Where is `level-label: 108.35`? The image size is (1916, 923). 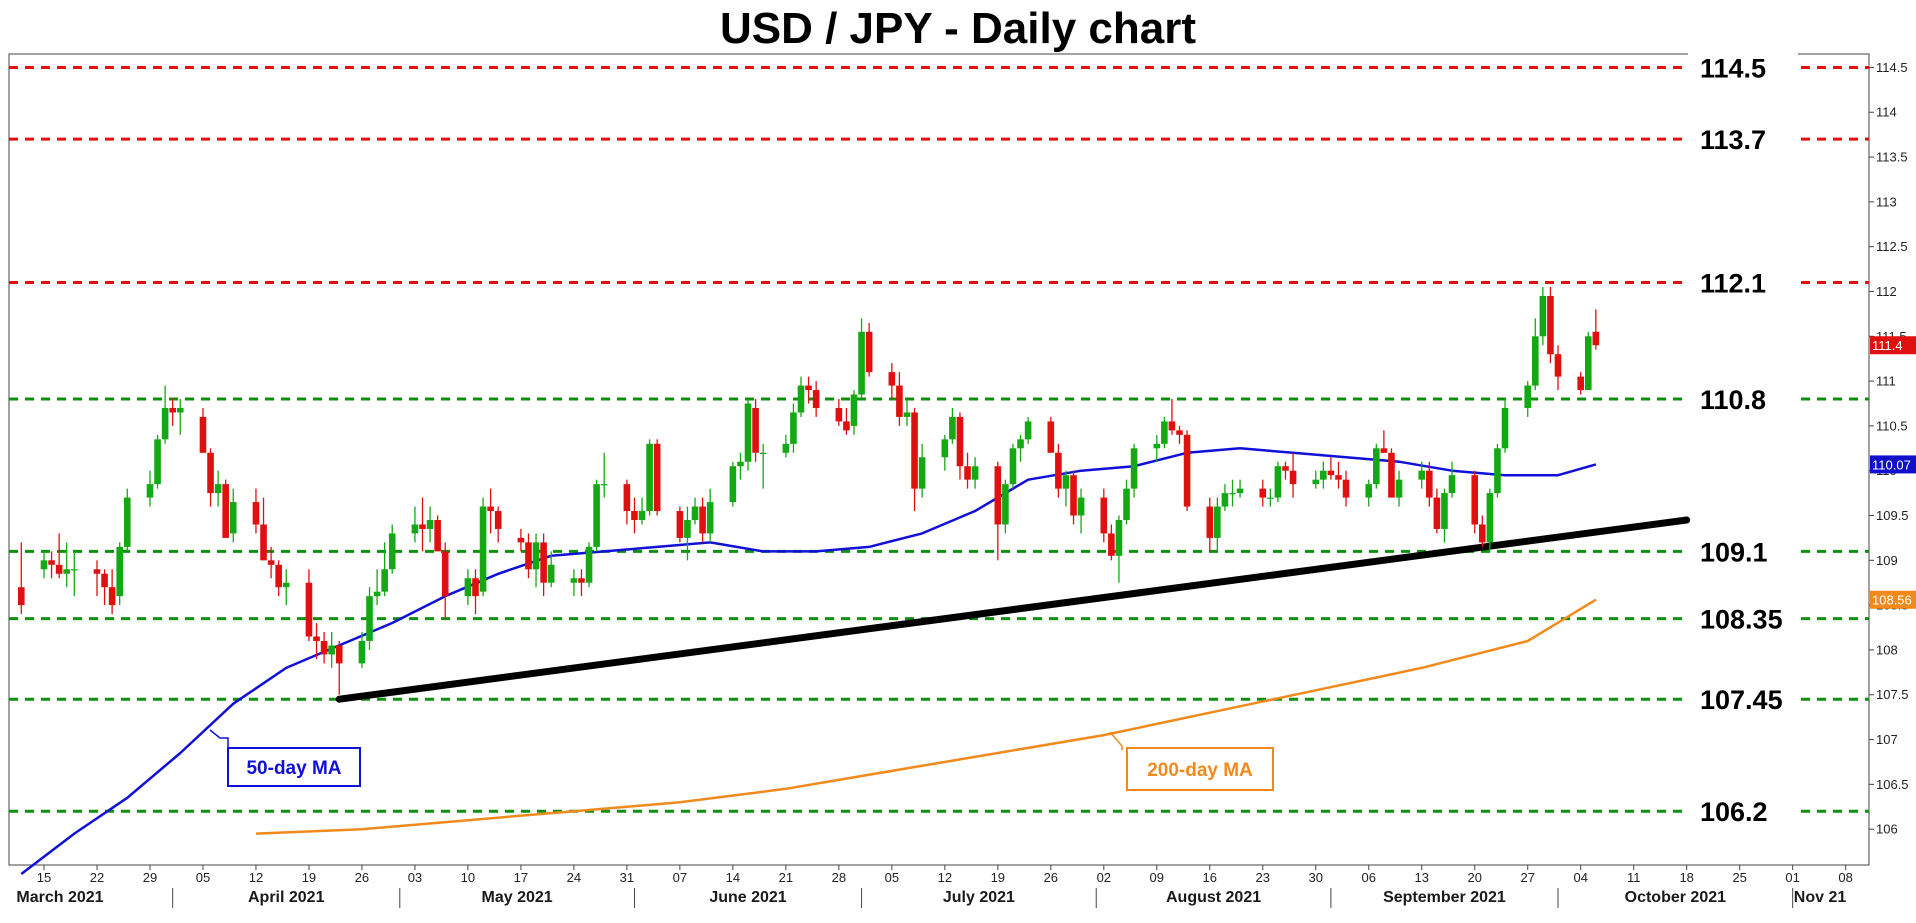
level-label: 108.35 is located at coordinates (1741, 620).